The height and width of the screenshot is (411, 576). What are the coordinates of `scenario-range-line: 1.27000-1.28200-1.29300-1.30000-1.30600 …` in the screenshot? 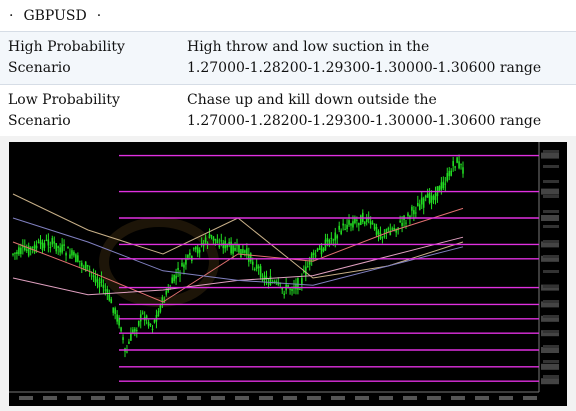 It's located at (364, 121).